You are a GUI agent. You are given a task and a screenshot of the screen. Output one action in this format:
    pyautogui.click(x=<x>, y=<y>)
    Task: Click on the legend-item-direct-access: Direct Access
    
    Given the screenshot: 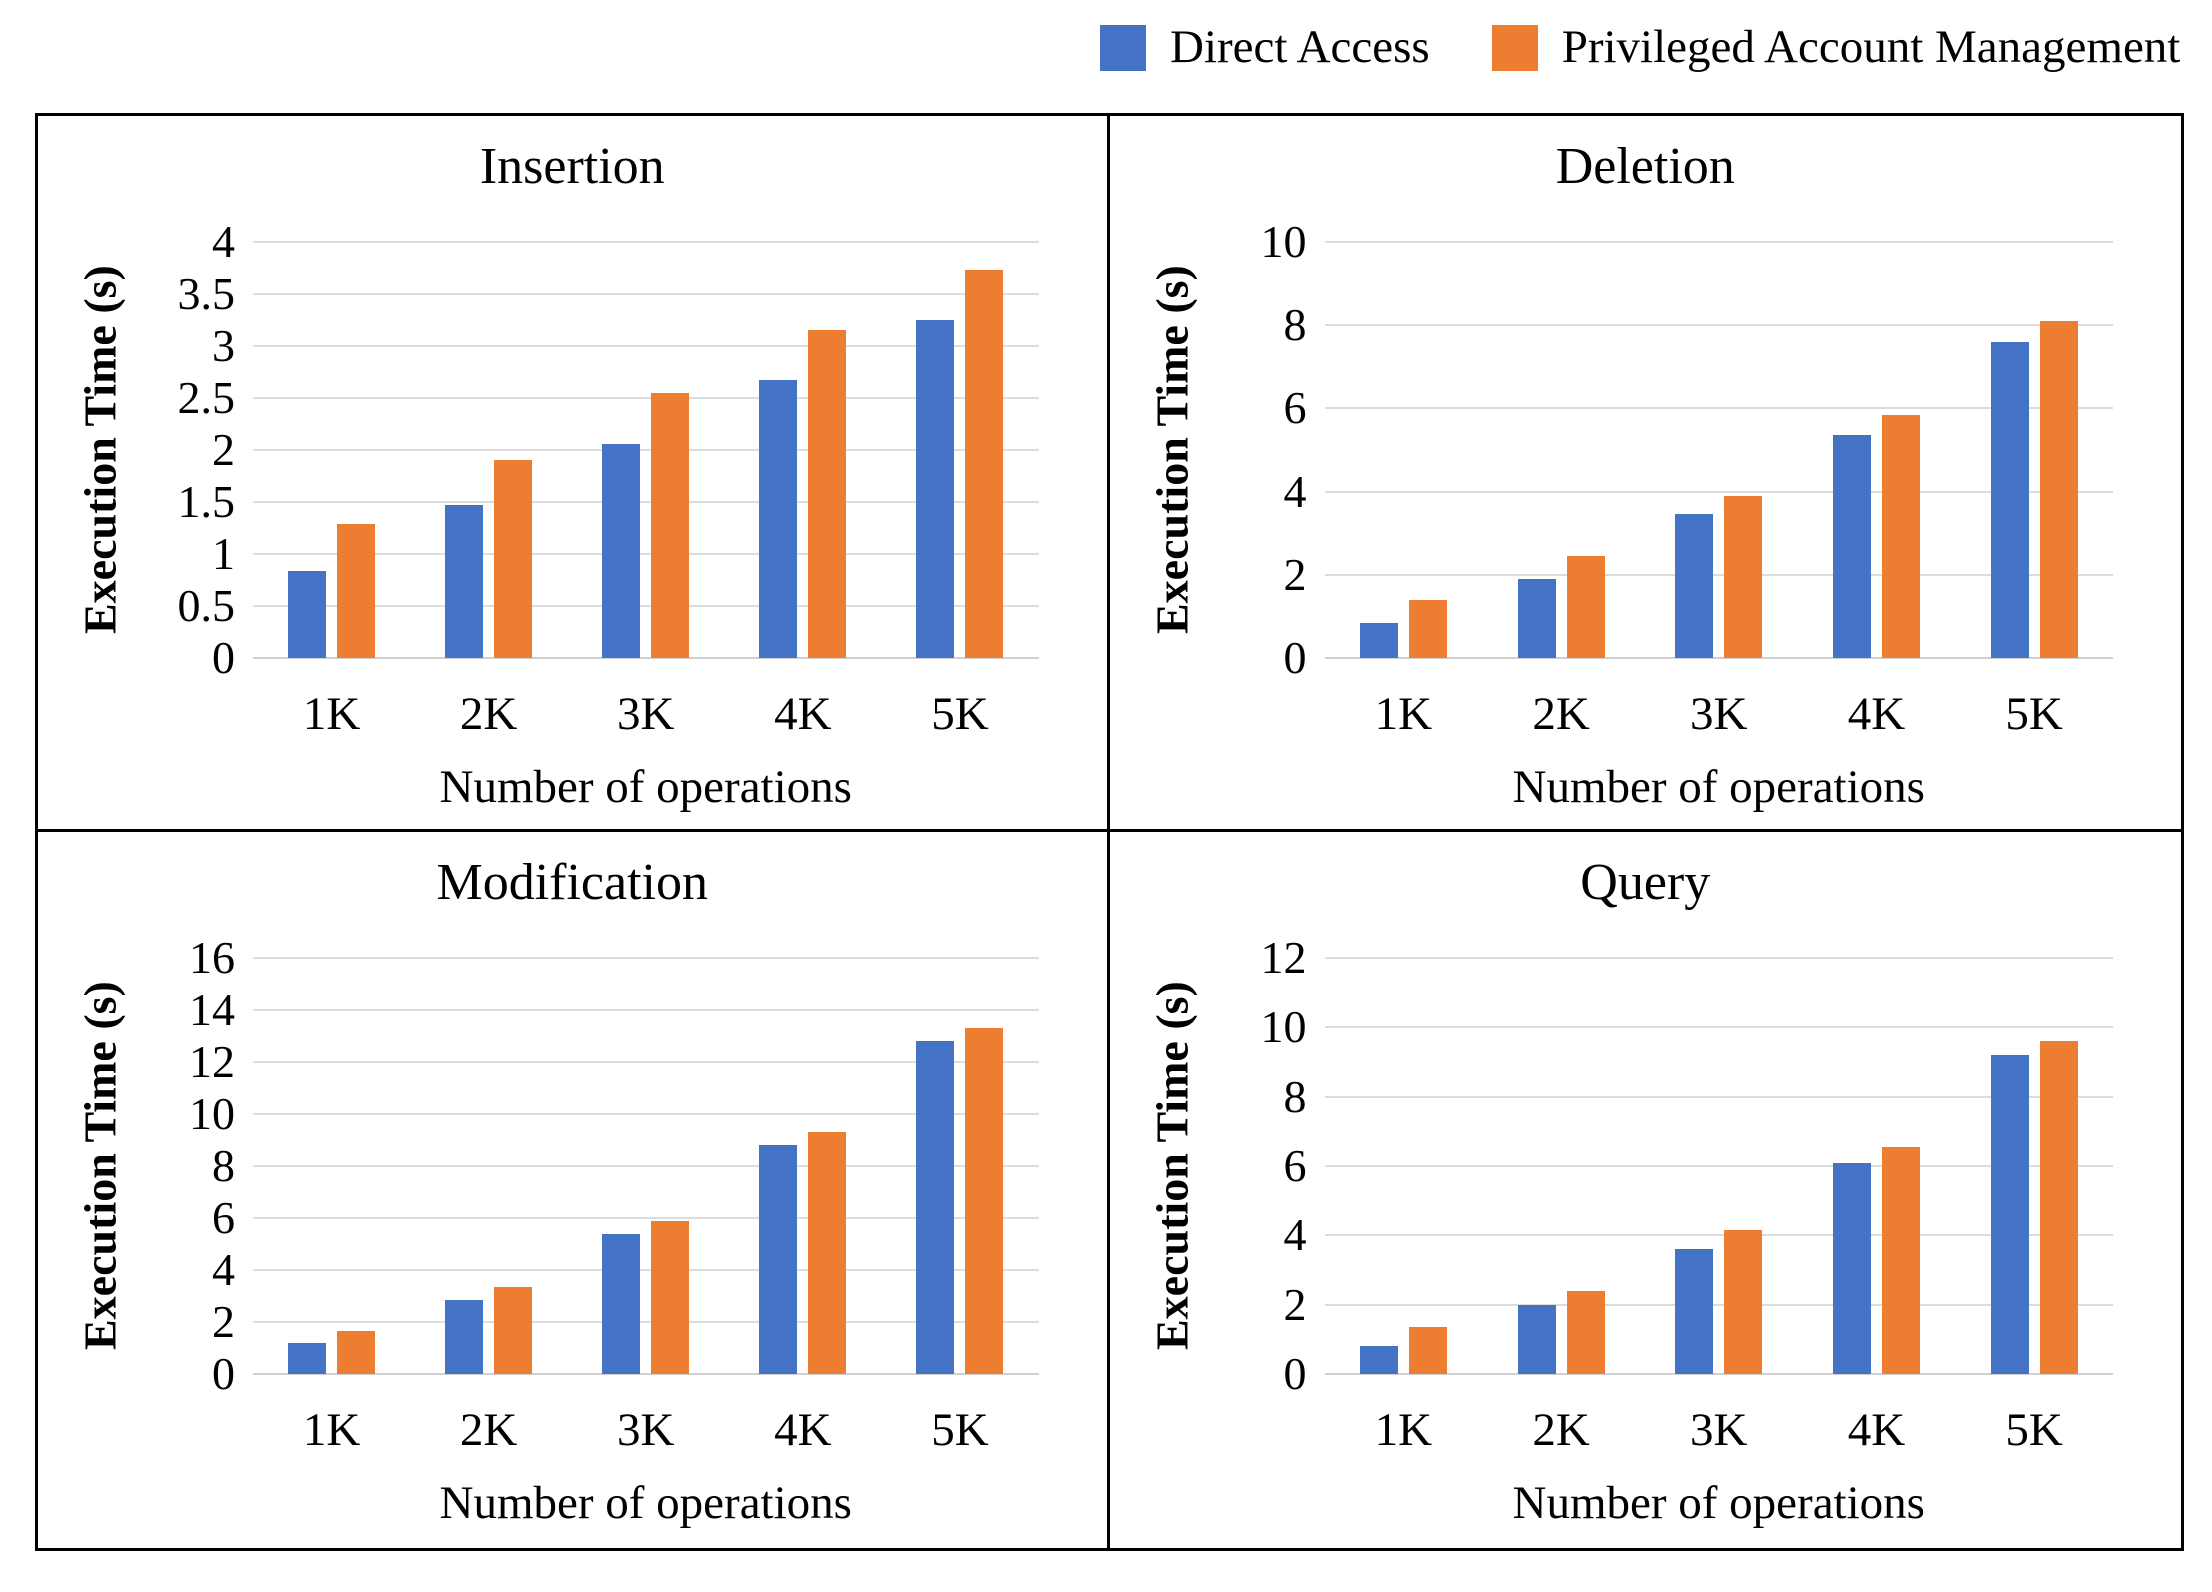 What is the action you would take?
    pyautogui.click(x=1265, y=47)
    